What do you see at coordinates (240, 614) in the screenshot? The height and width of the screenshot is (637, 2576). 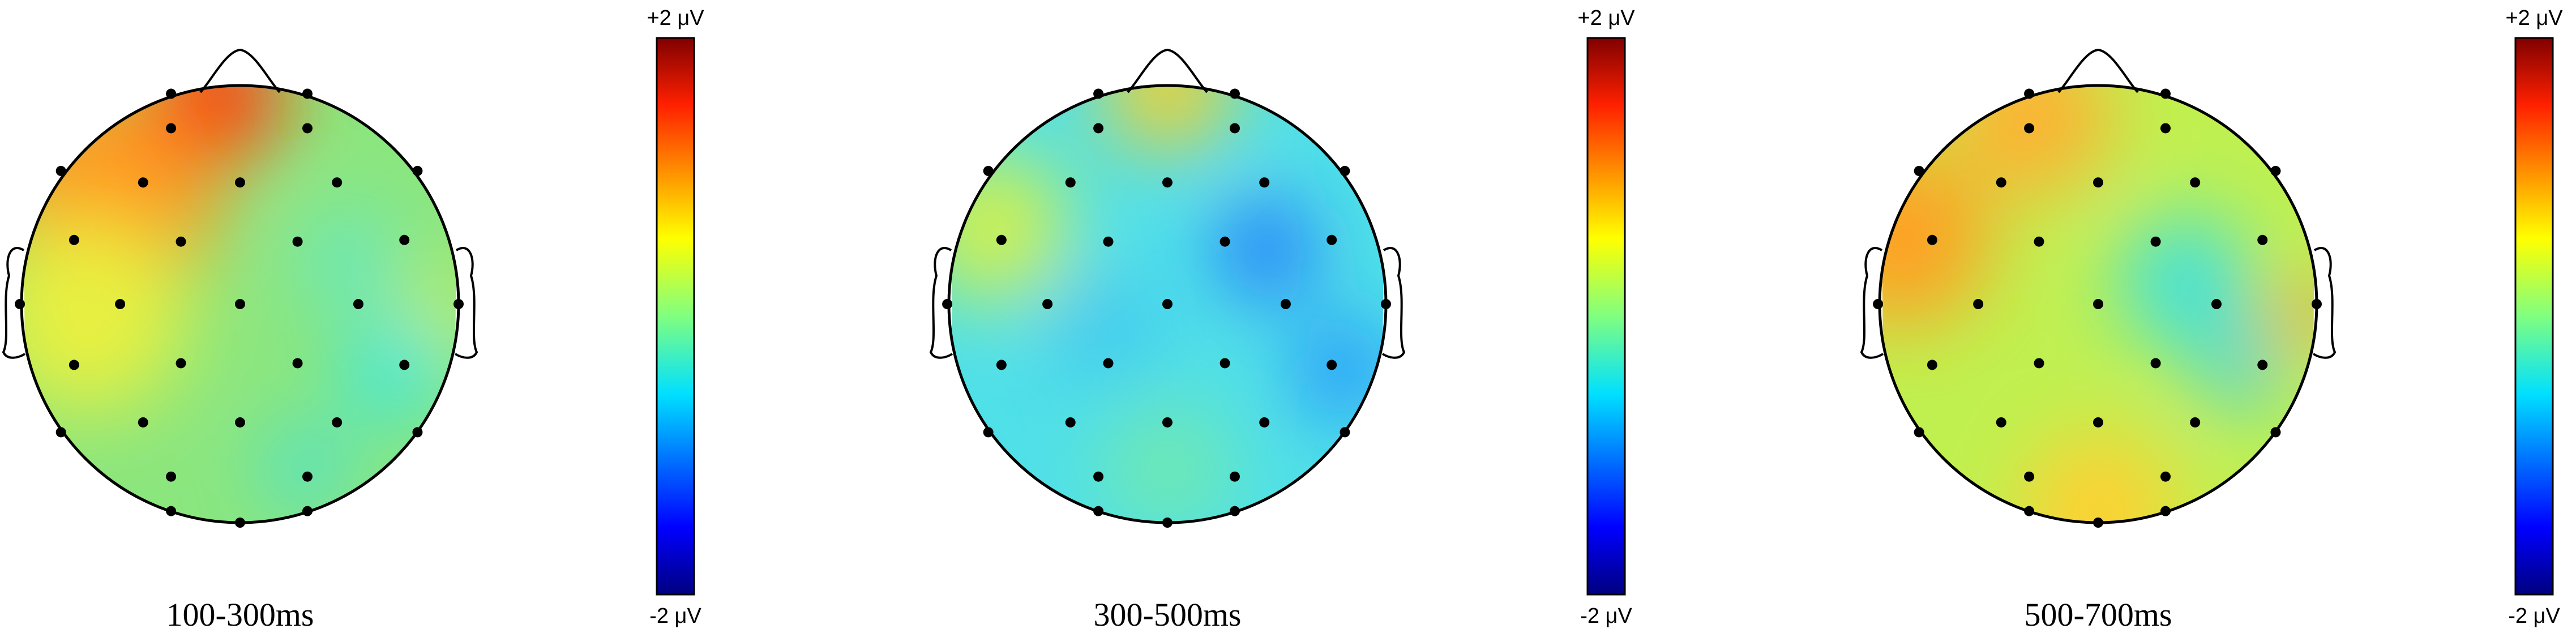 I see `time-window-label: 100-300ms` at bounding box center [240, 614].